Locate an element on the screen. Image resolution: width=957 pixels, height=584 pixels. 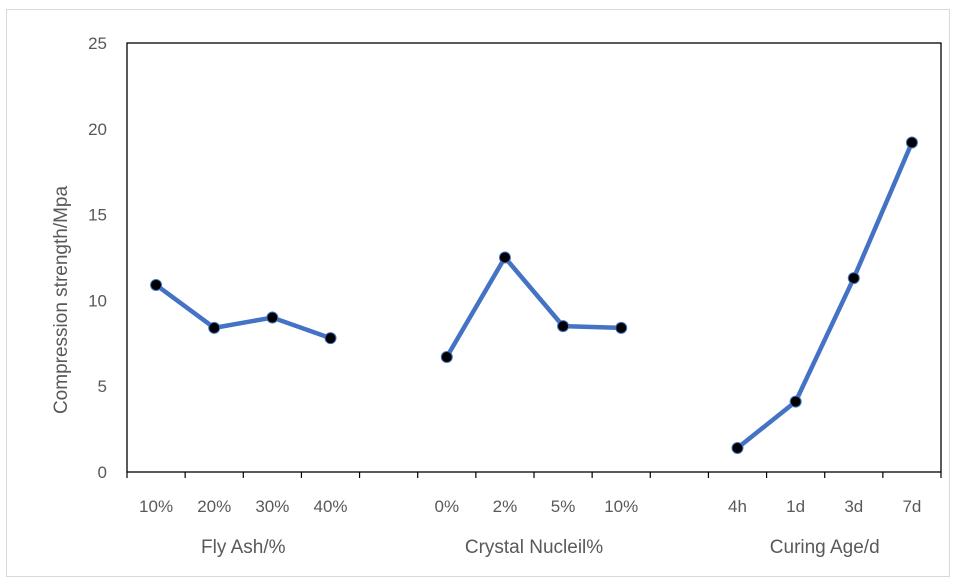
y-axis-title: Compression strength/Mpa is located at coordinates (61, 300).